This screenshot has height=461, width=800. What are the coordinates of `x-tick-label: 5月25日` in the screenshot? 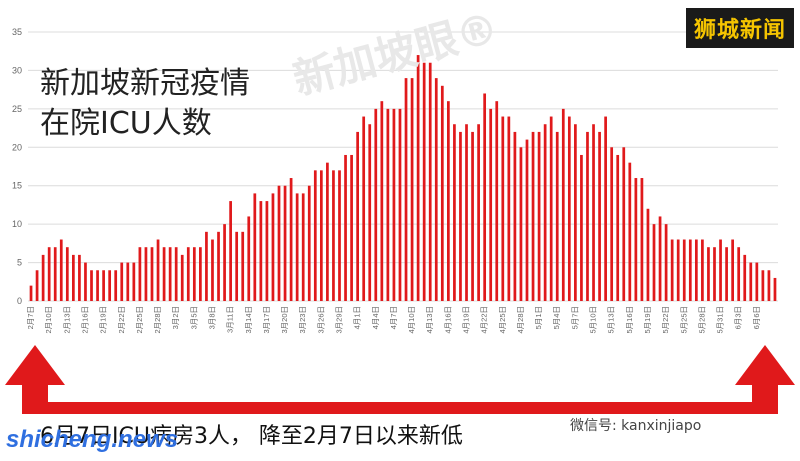 It's located at (683, 320).